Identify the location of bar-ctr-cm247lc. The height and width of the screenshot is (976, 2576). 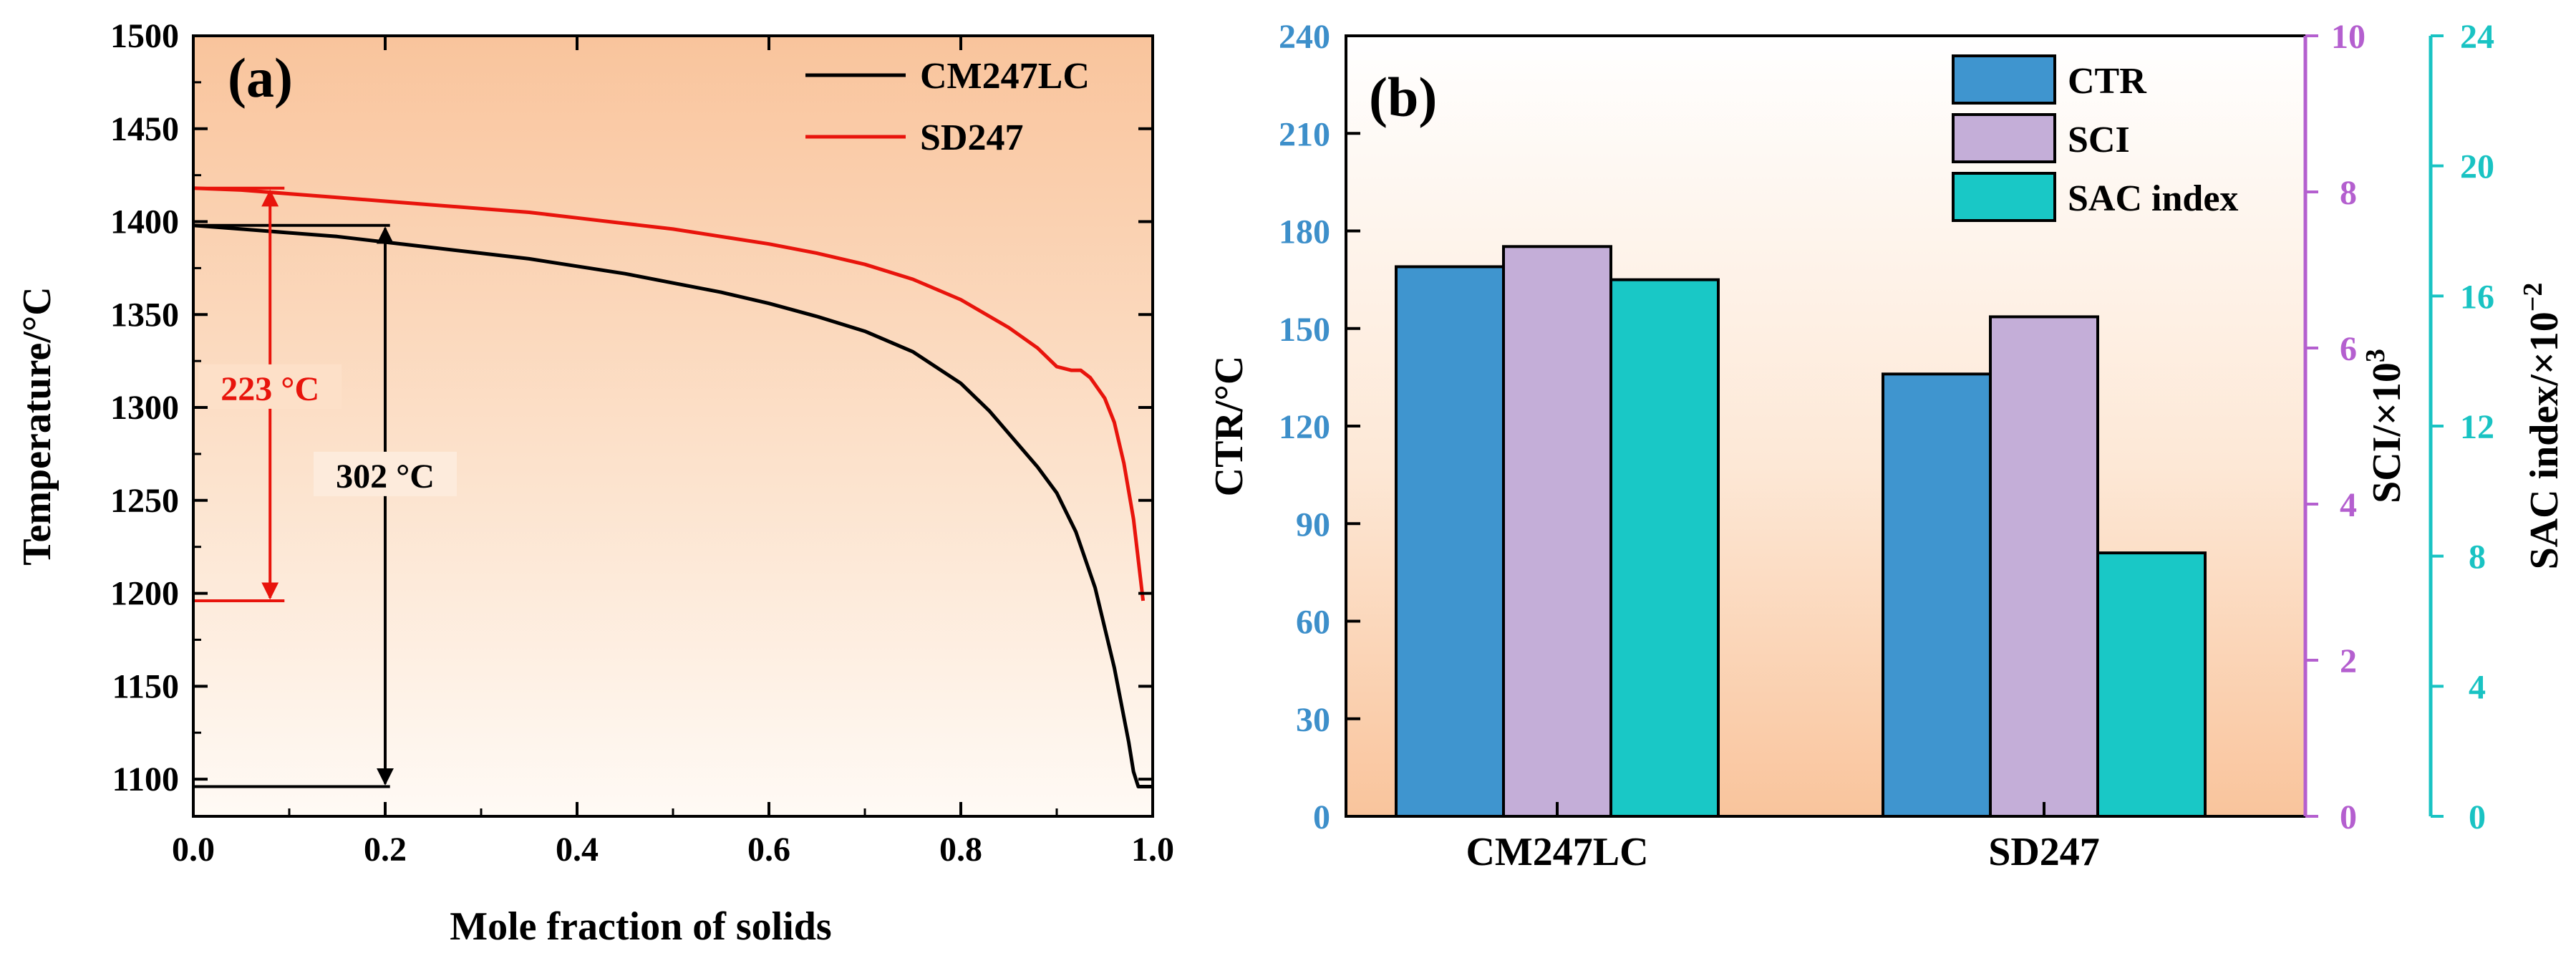
(1450, 541).